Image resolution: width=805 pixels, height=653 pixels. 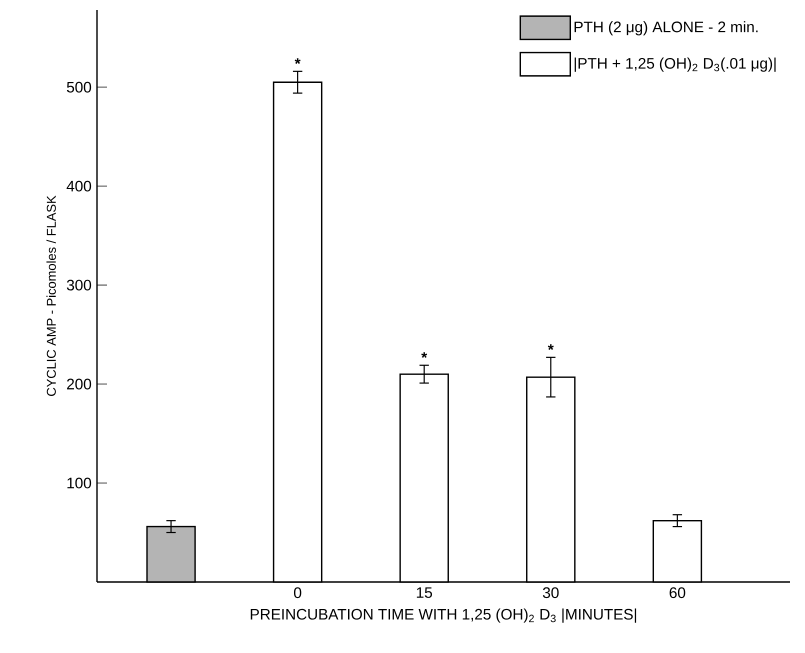 I want to click on x-tick-label: 15, so click(x=424, y=592).